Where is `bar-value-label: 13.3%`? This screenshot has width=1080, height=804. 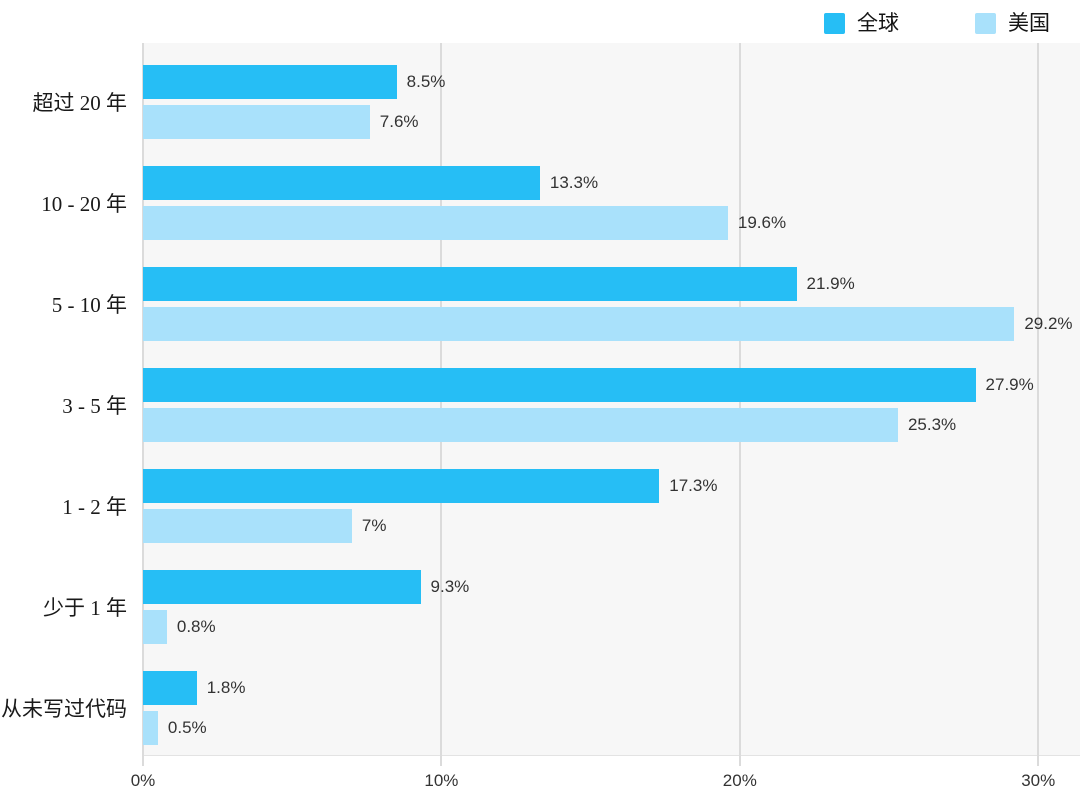
bar-value-label: 13.3% is located at coordinates (574, 182).